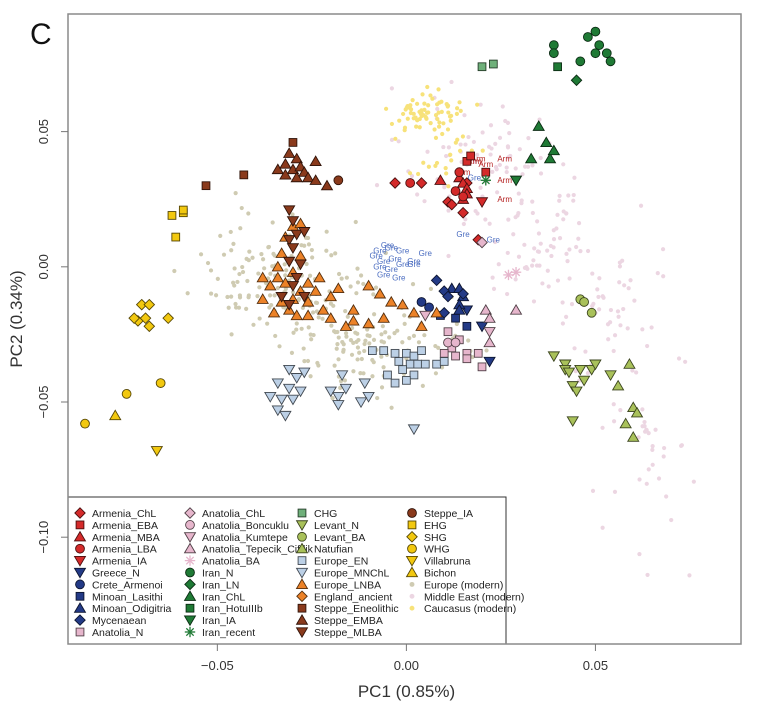 This screenshot has height=707, width=760. Describe the element at coordinates (209, 574) in the screenshot. I see `legend-item-iran-n: Iran_N` at that location.